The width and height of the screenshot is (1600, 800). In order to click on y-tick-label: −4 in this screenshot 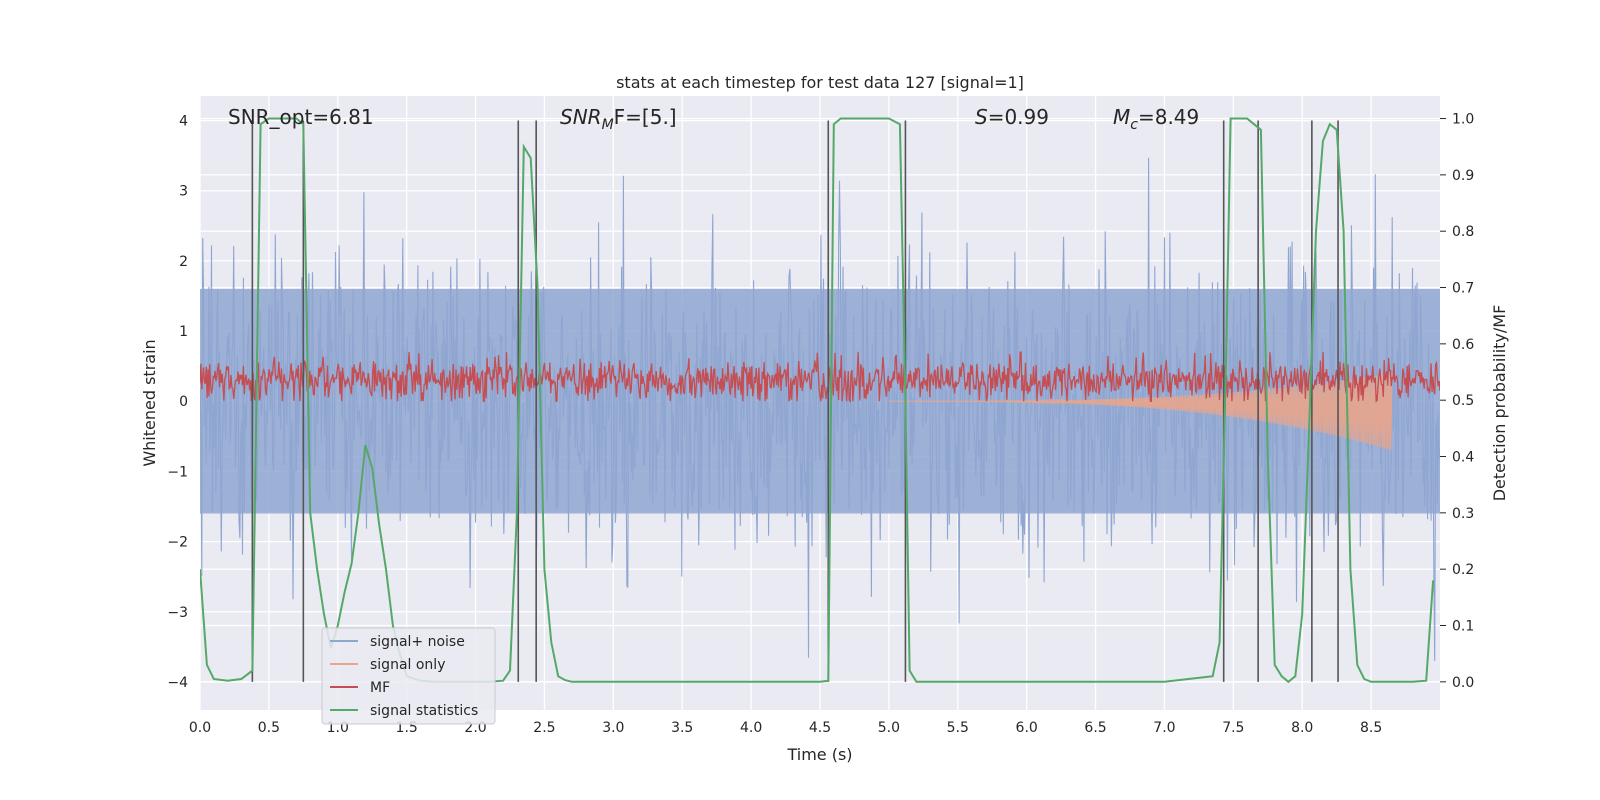, I will do `click(177, 683)`.